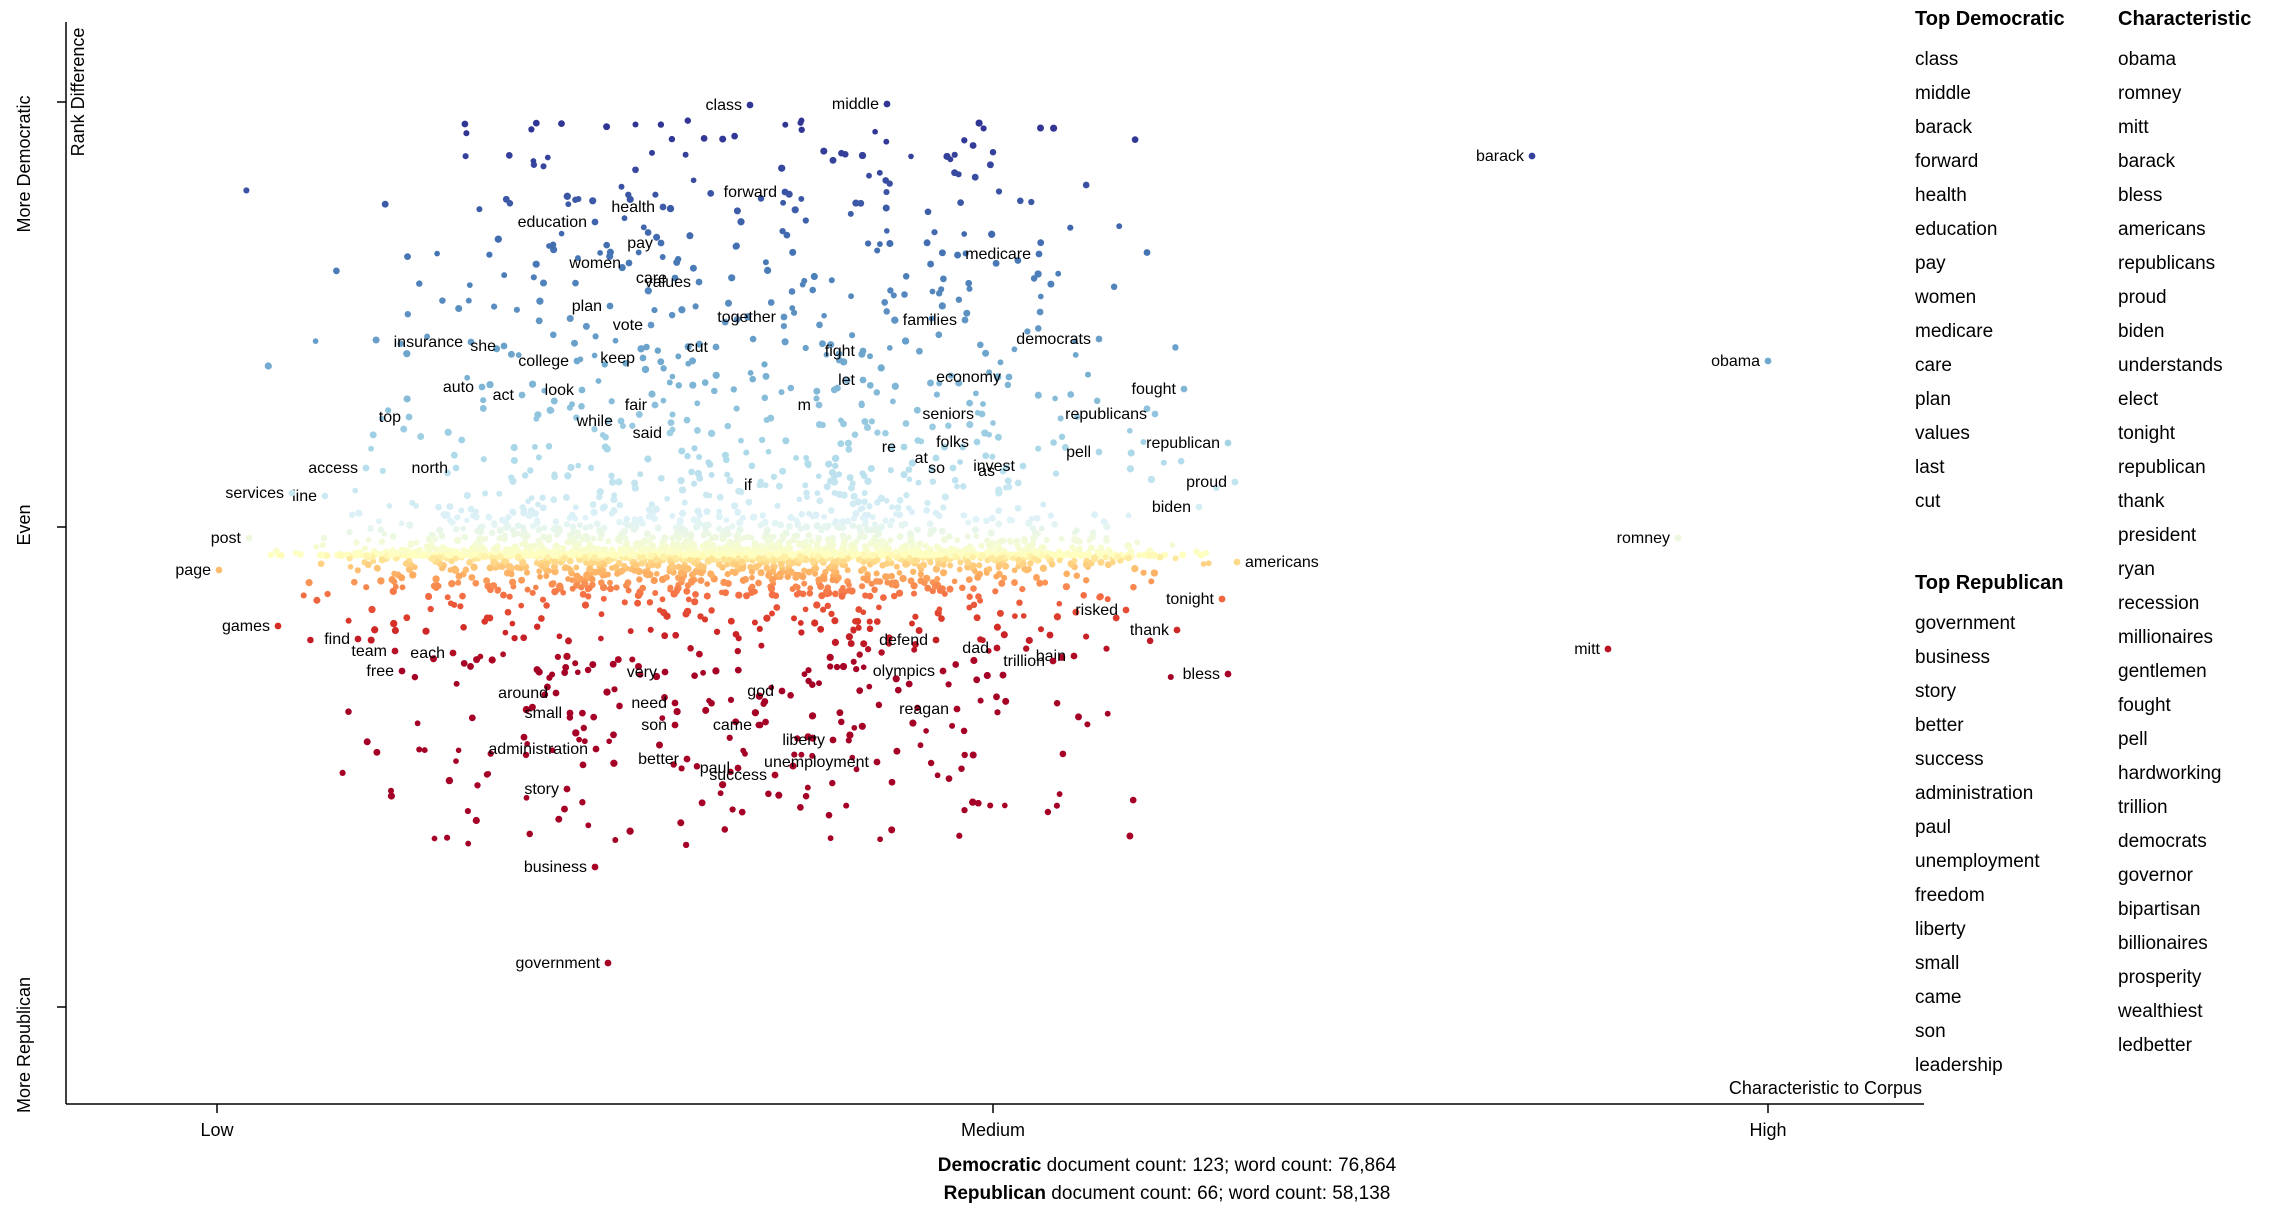 This screenshot has width=2292, height=1222. What do you see at coordinates (2147, 59) in the screenshot?
I see `characteristic-term: obama` at bounding box center [2147, 59].